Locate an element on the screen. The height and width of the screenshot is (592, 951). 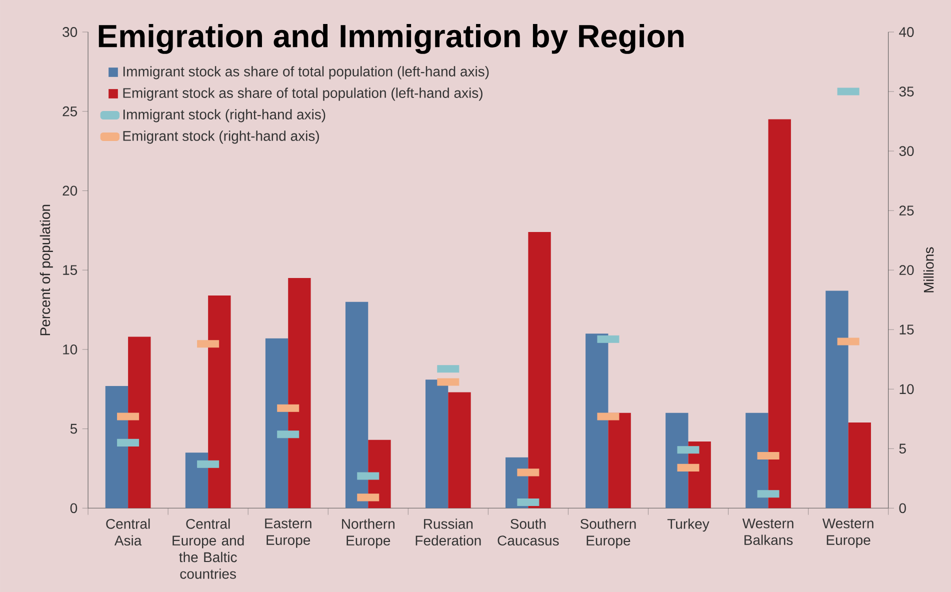
y-tick-label: 5 is located at coordinates (74, 429).